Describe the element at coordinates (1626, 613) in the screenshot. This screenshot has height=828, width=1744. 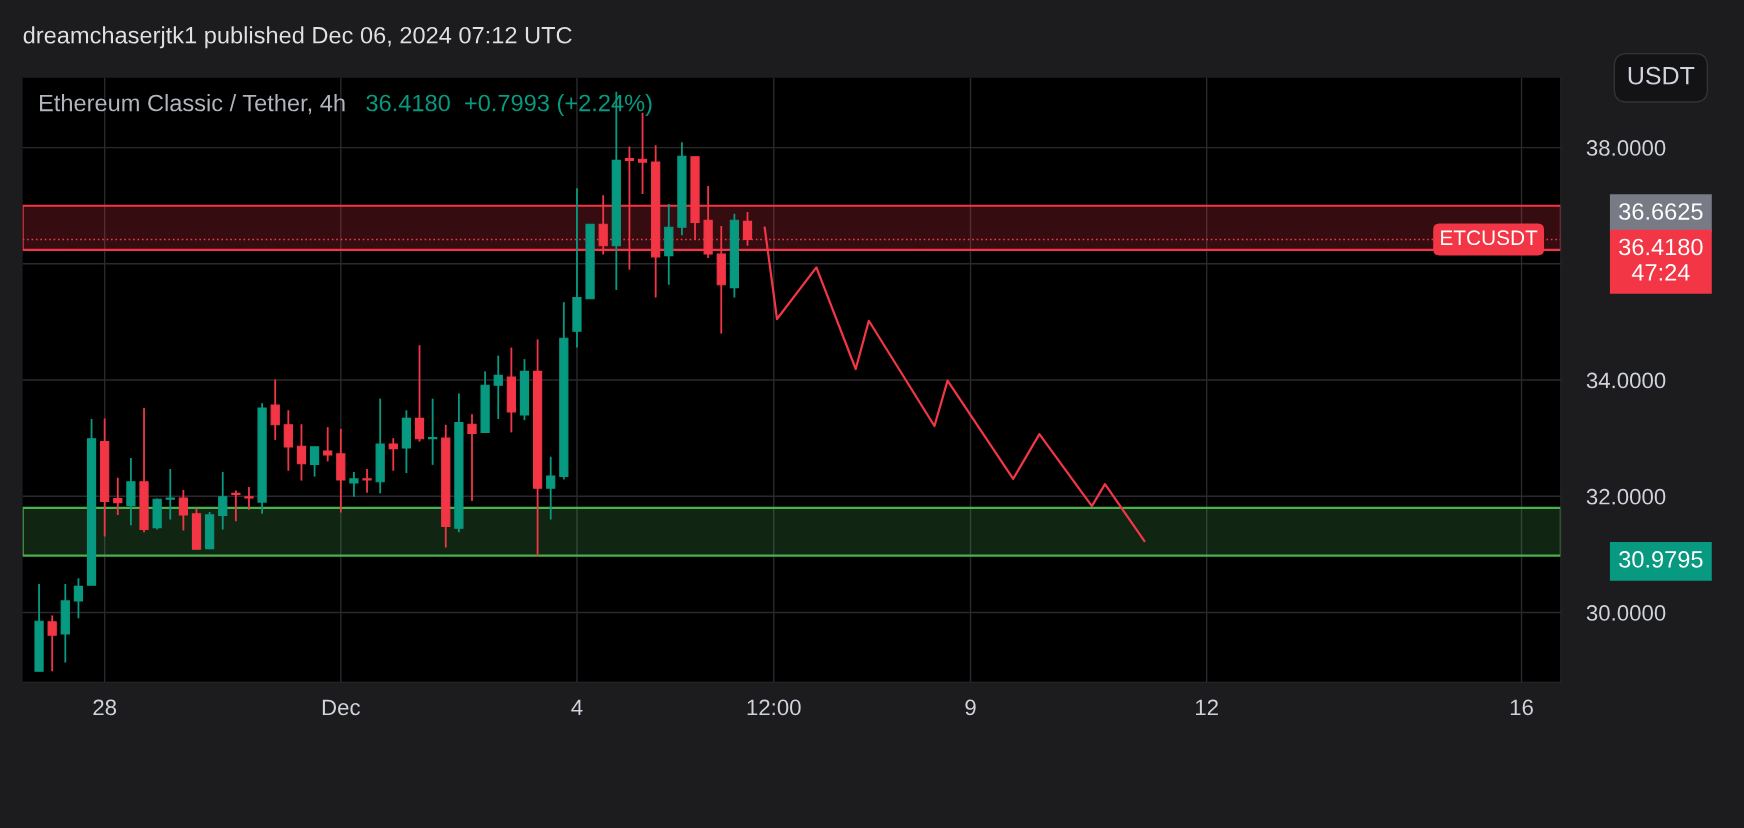
I see `y-tick-label: 30.0000` at that location.